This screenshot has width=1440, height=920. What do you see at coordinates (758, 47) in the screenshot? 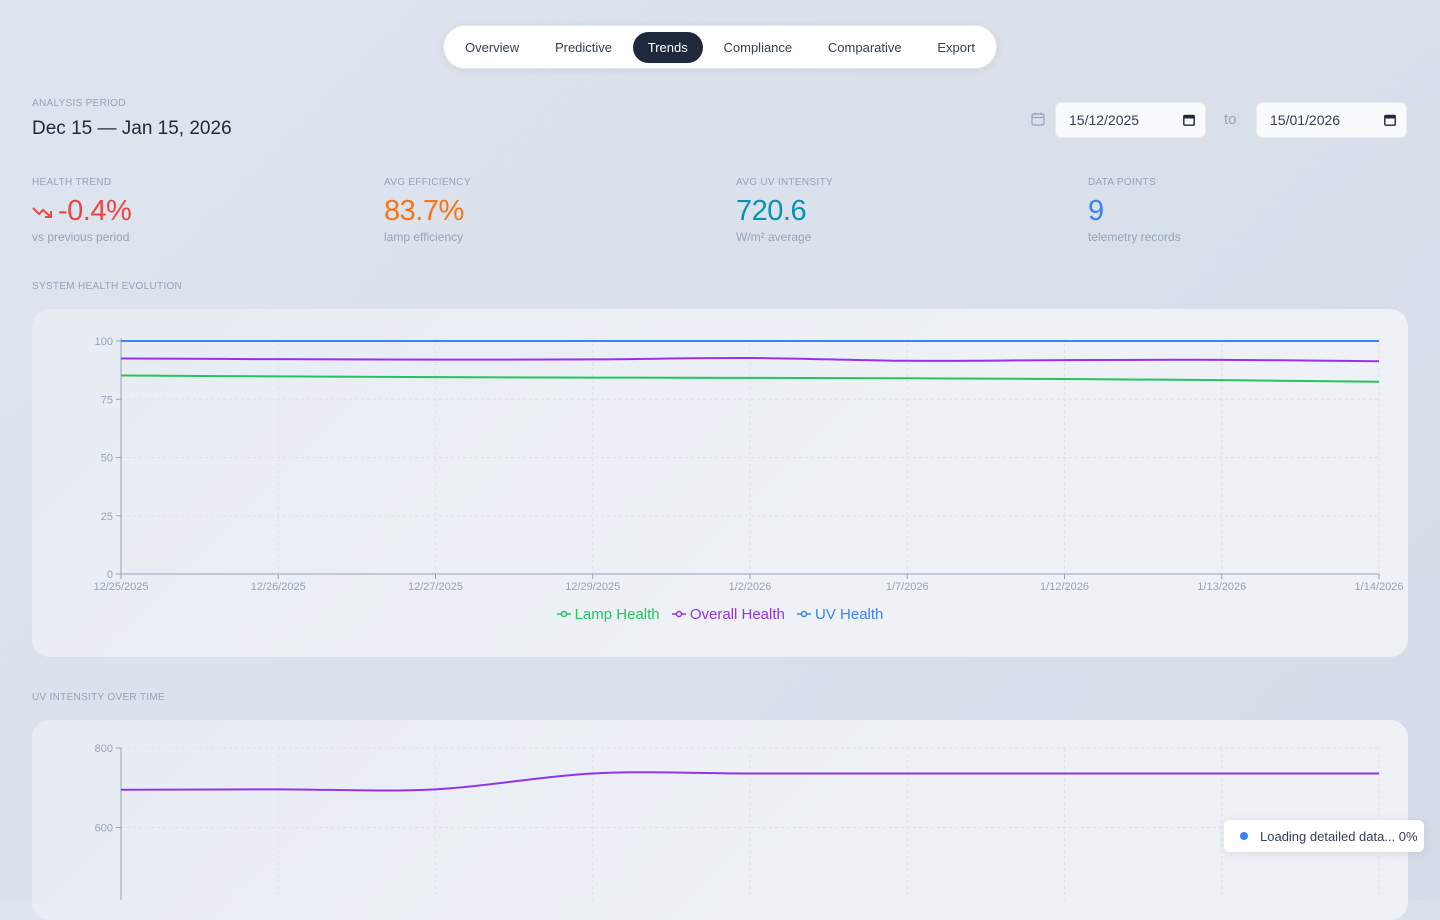
I see `tab-compliance: Compliance` at bounding box center [758, 47].